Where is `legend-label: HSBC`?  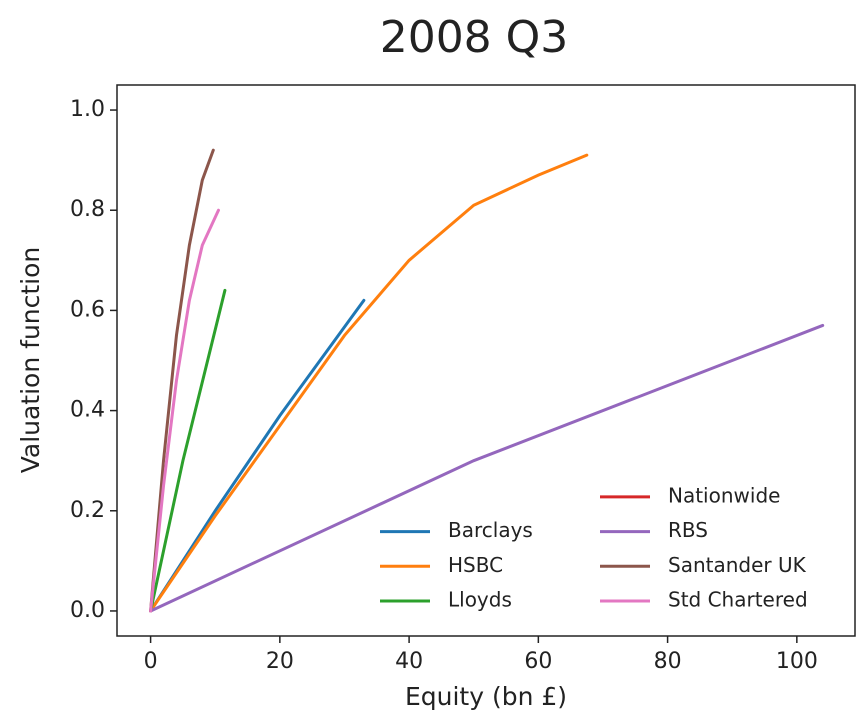 legend-label: HSBC is located at coordinates (475, 565).